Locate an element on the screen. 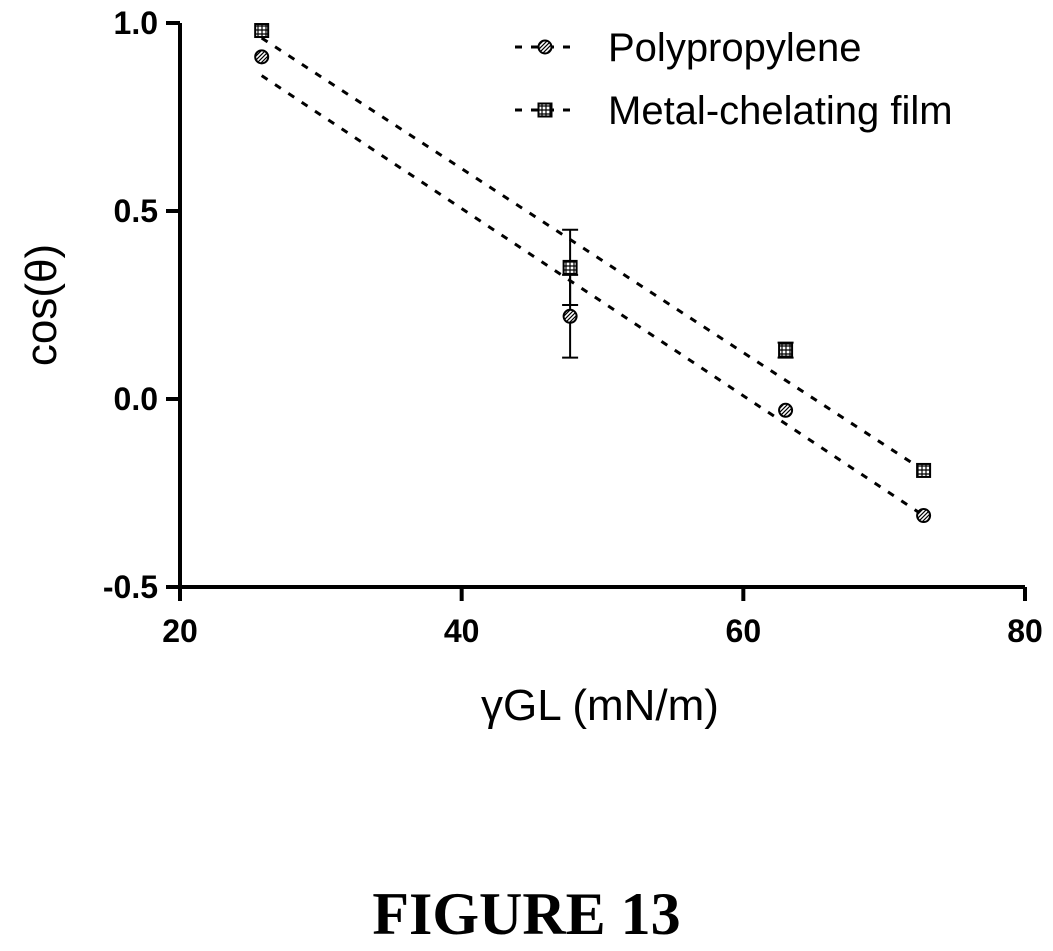  x-axis-label: γGL (mN/m) is located at coordinates (600, 705).